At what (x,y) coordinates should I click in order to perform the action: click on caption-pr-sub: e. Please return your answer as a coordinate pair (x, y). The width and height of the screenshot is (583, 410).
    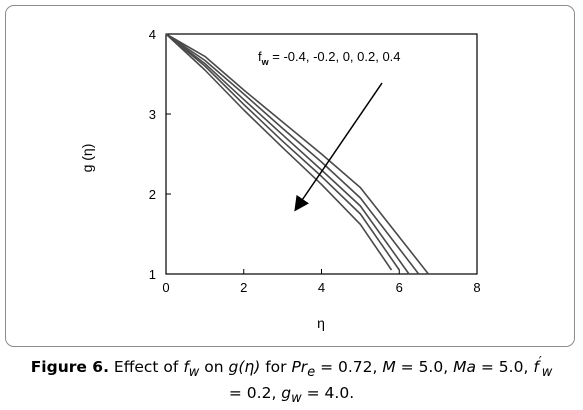
    Looking at the image, I should click on (311, 373).